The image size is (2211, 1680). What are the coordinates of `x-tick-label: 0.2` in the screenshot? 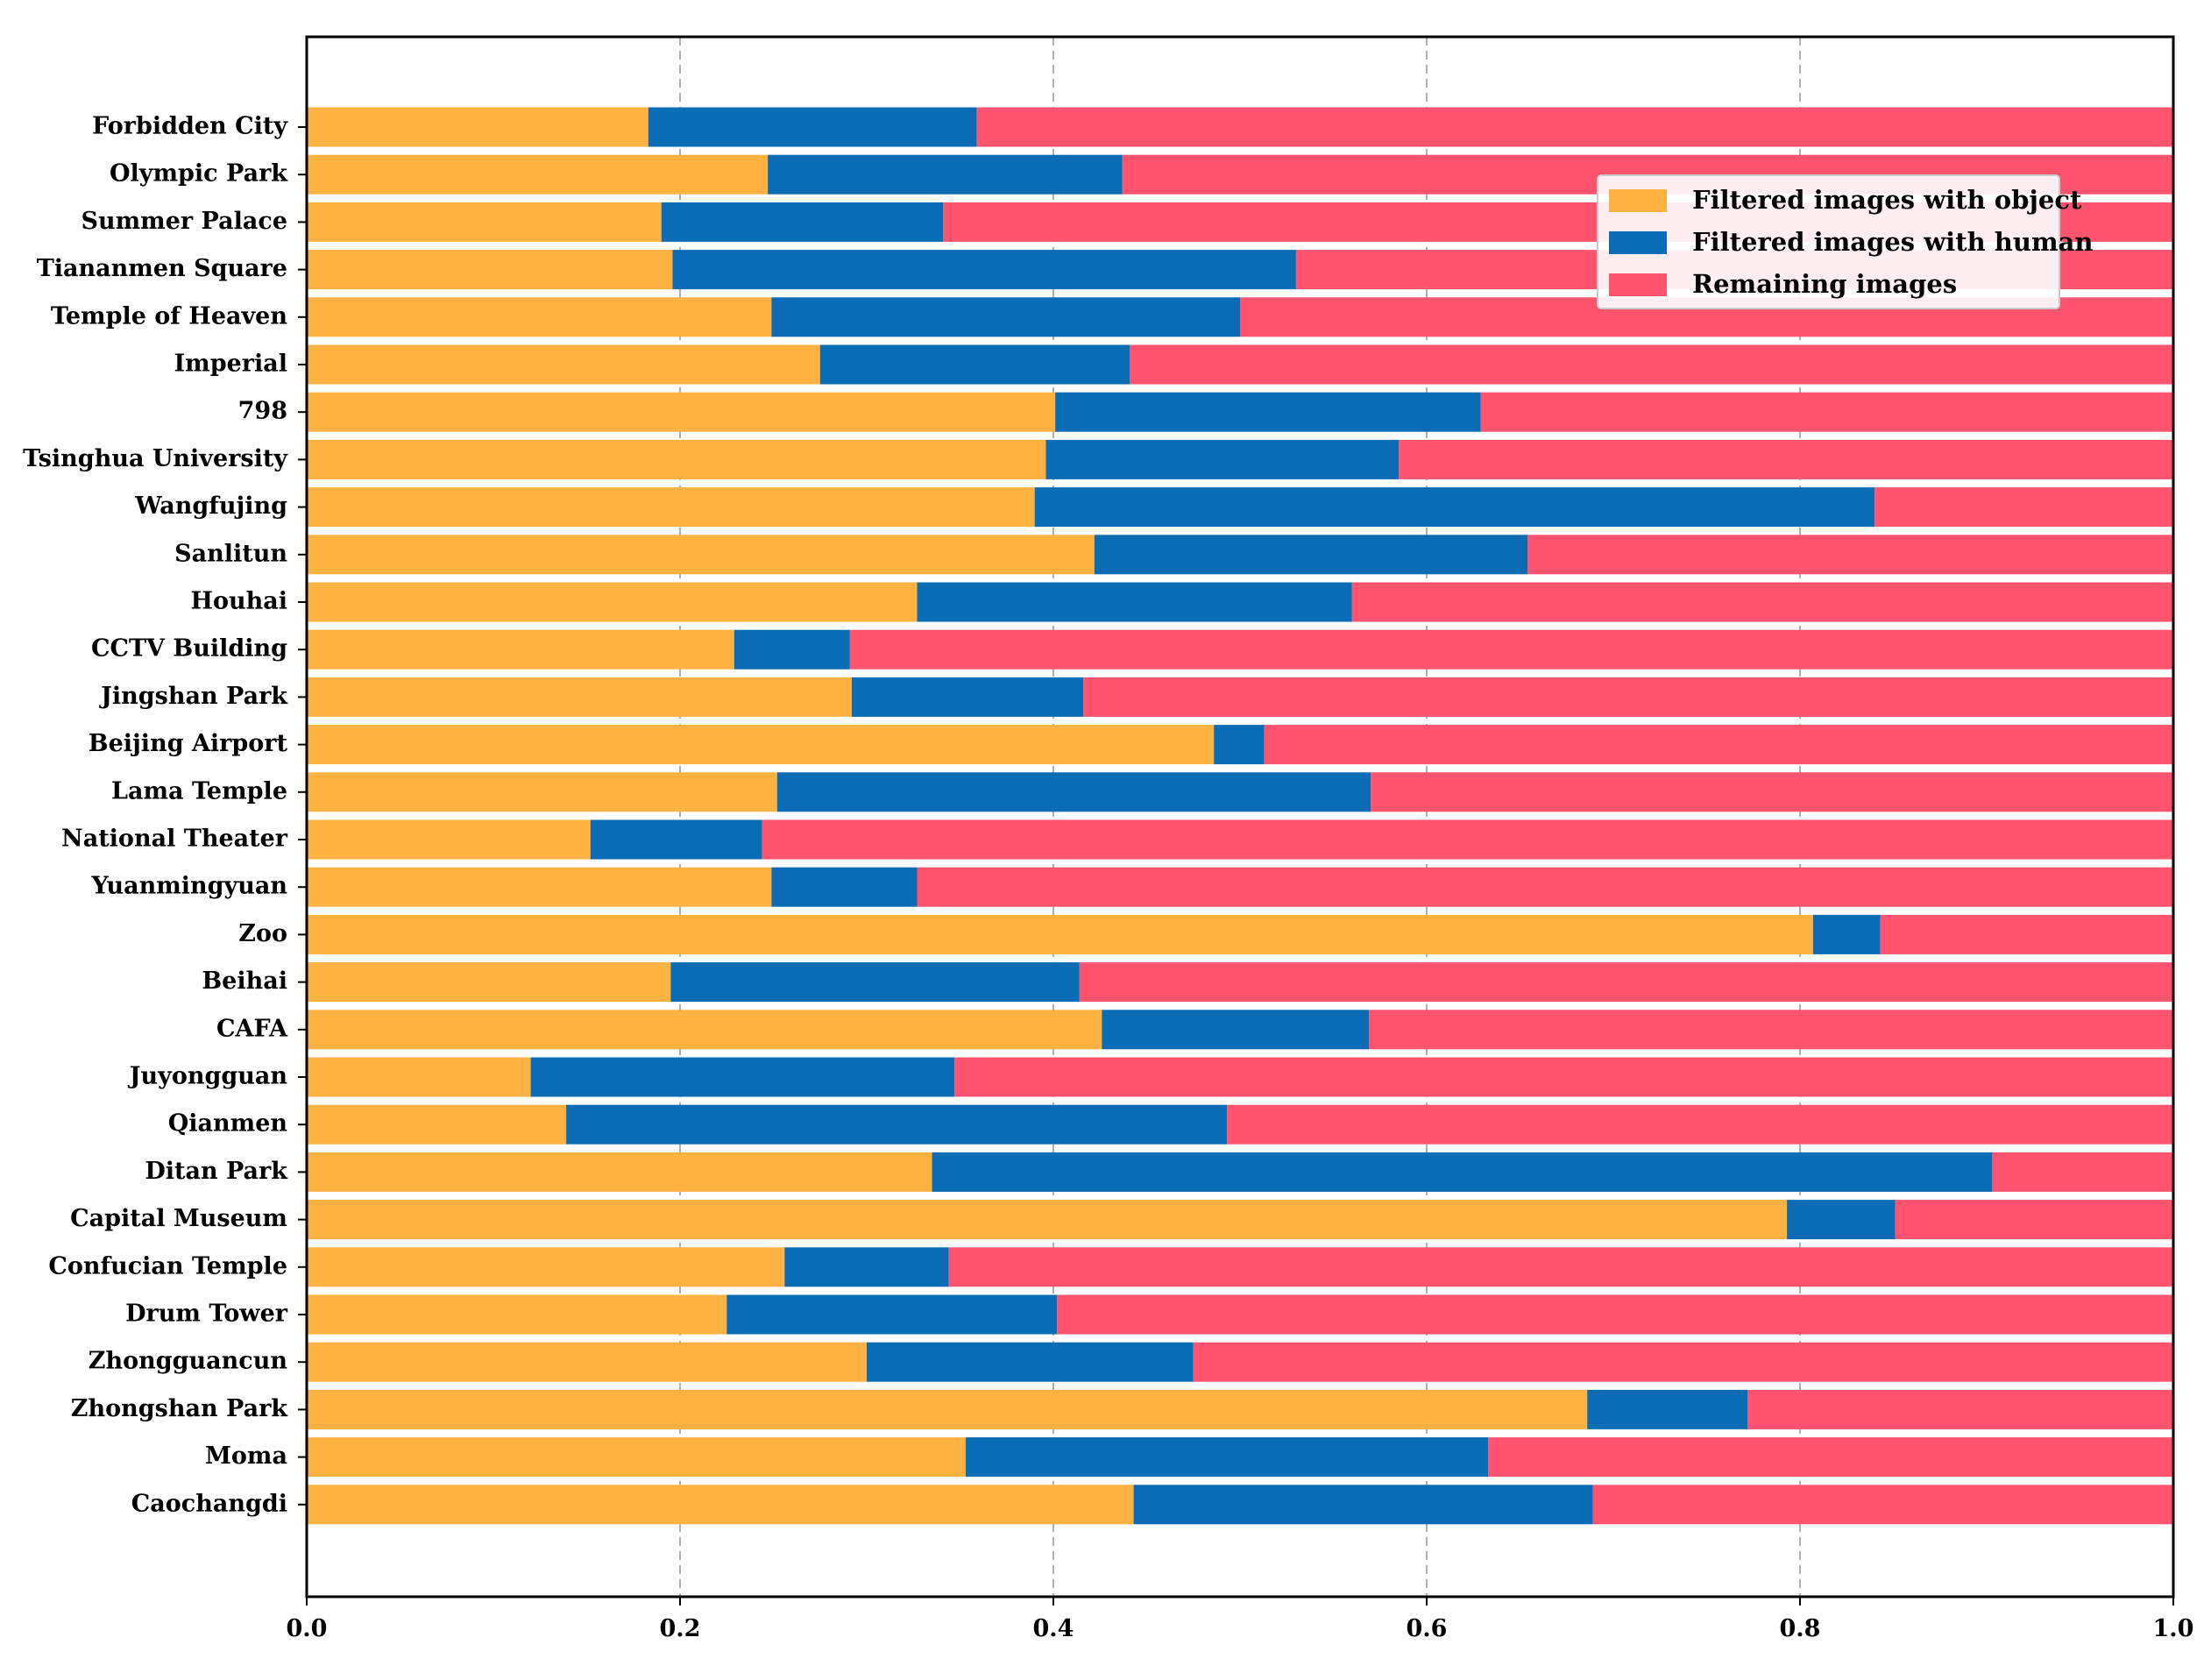 It's located at (680, 1628).